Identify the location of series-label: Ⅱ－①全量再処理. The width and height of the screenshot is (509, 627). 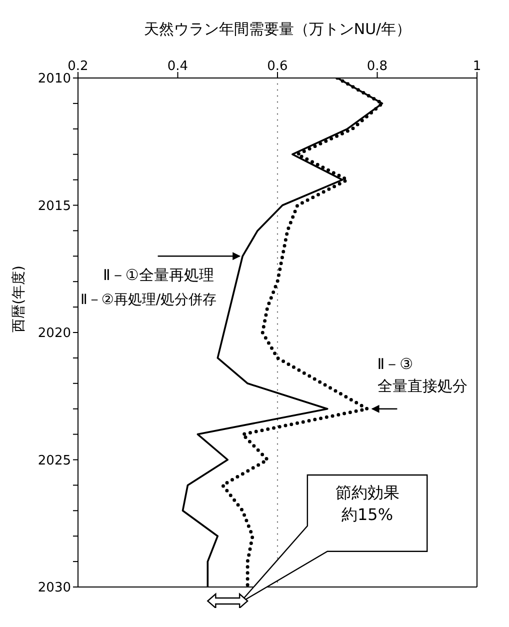
(158, 275).